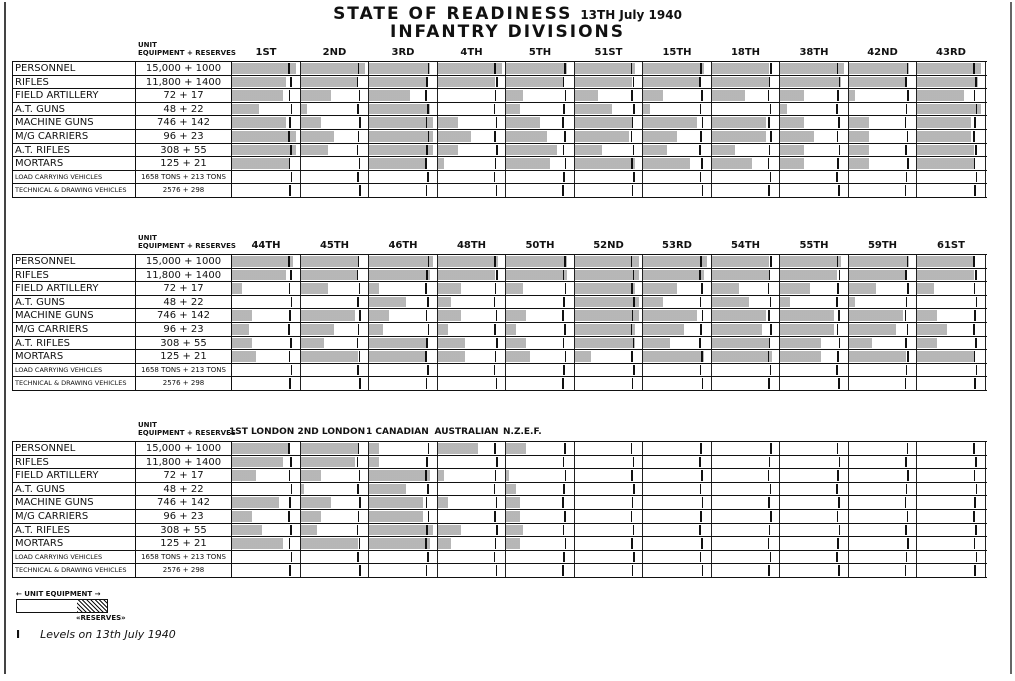 This screenshot has height=681, width=1015. I want to click on category-label: RIFLES, so click(74, 275).